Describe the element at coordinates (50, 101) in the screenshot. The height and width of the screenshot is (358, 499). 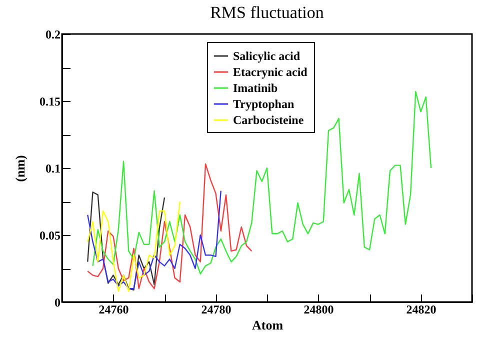
I see `y-tick-label: 0.15` at that location.